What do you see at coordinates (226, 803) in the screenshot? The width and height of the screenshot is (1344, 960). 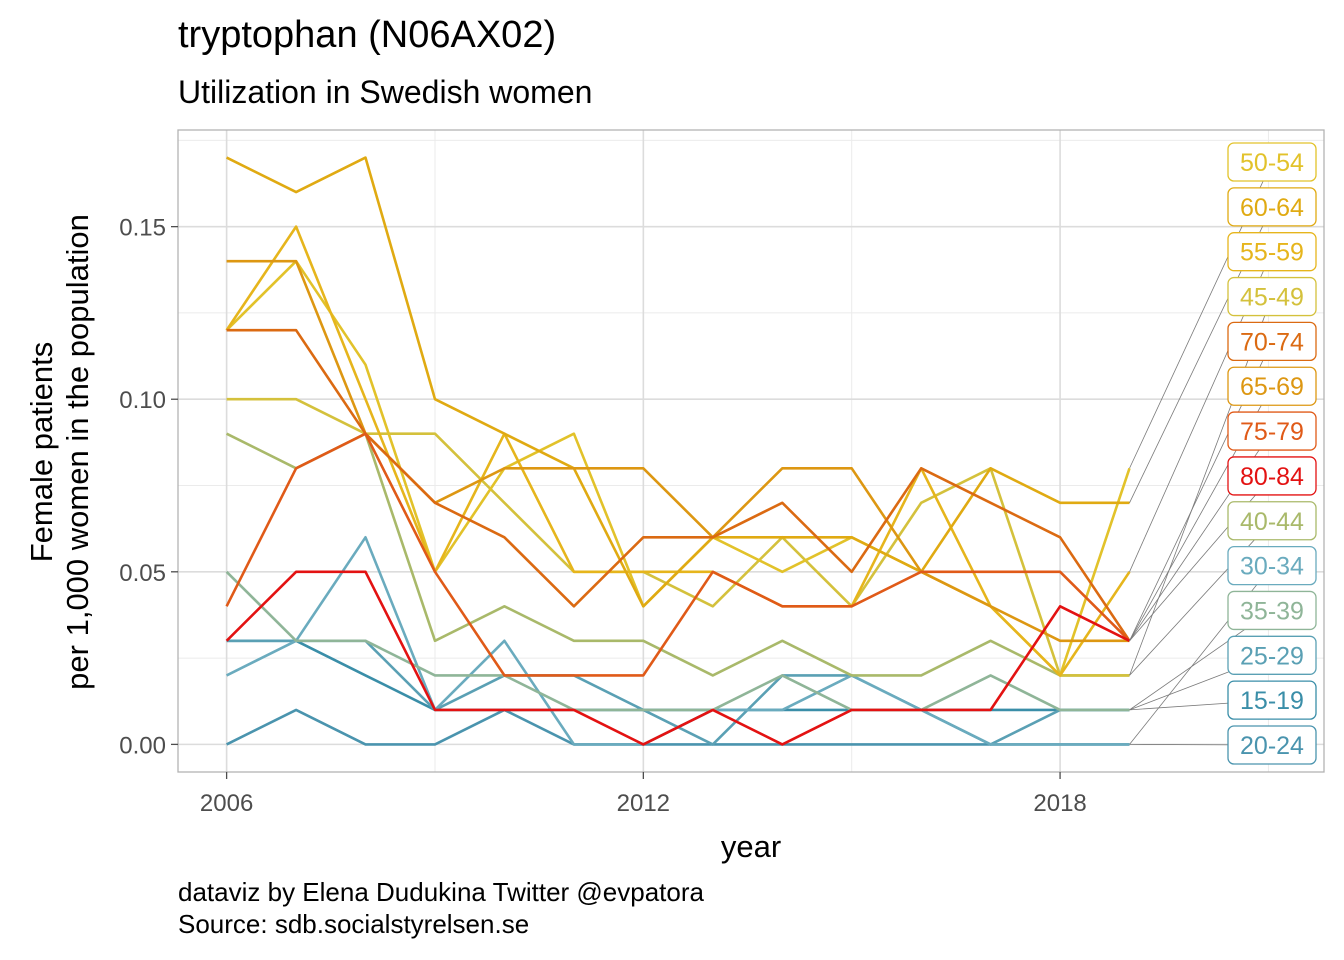 I see `x-tick-label: 2006` at bounding box center [226, 803].